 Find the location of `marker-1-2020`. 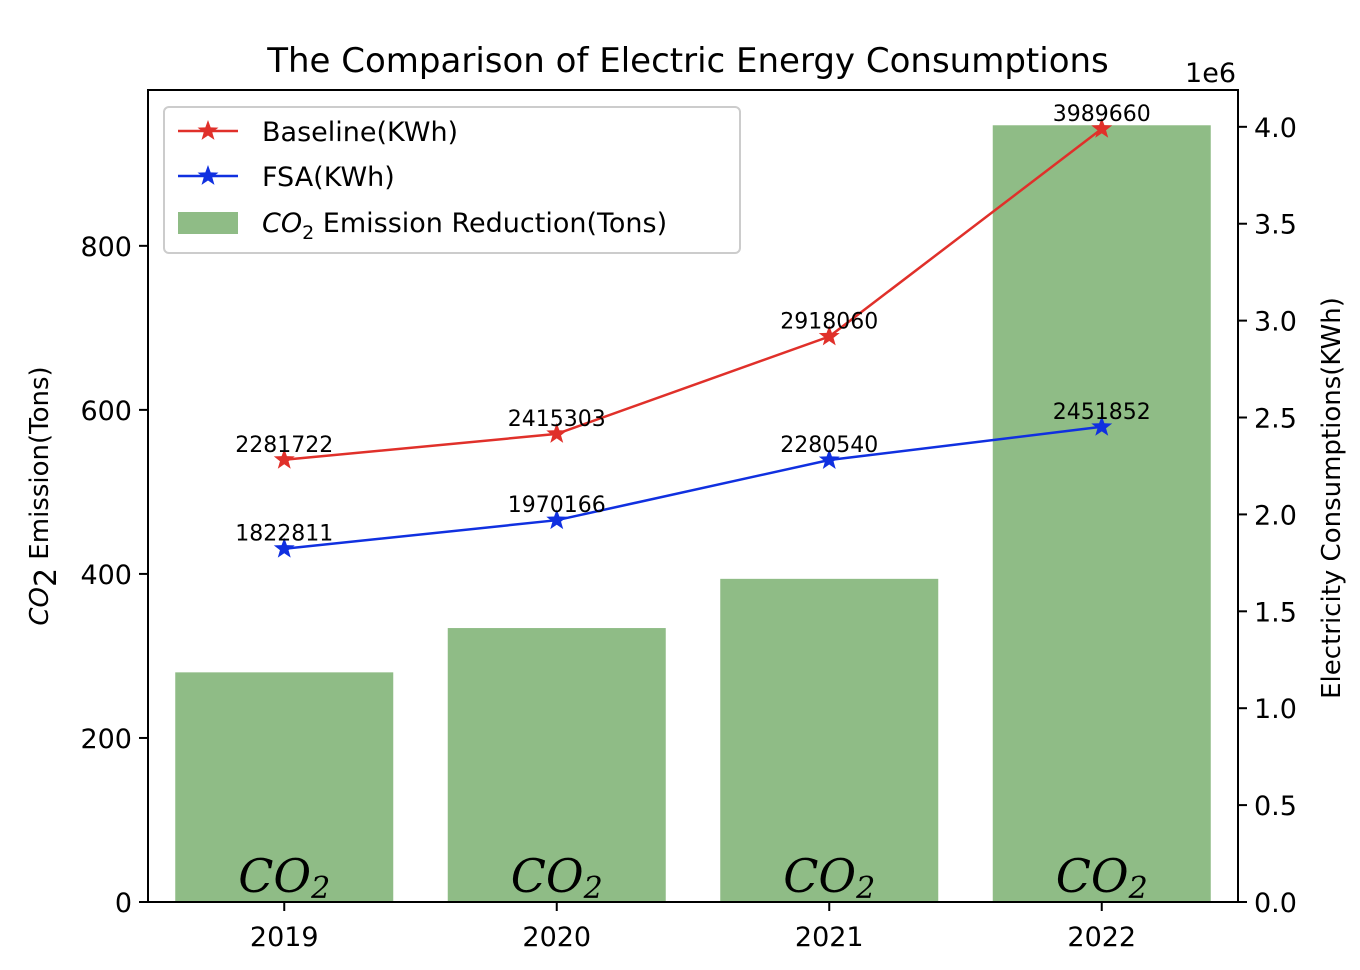

marker-1-2020 is located at coordinates (557, 519).